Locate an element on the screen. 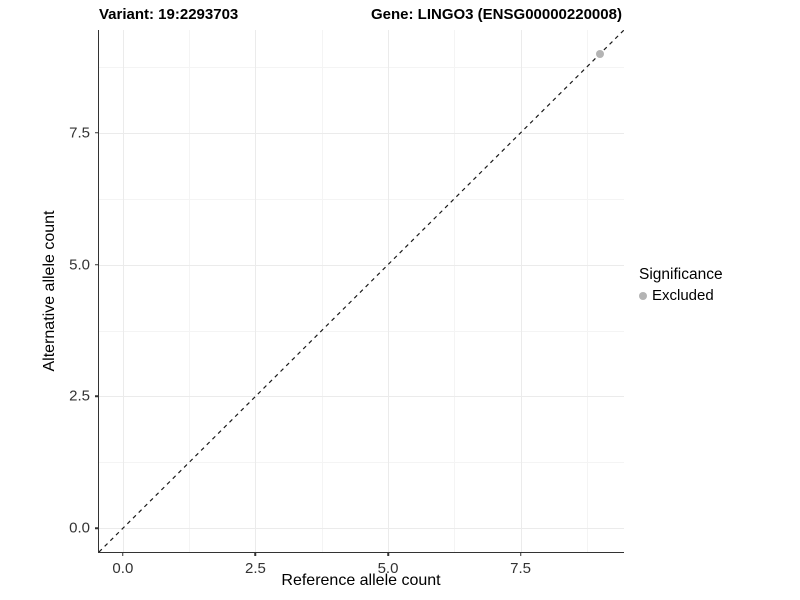 This screenshot has height=600, width=800. legend: Significance Excluded is located at coordinates (681, 285).